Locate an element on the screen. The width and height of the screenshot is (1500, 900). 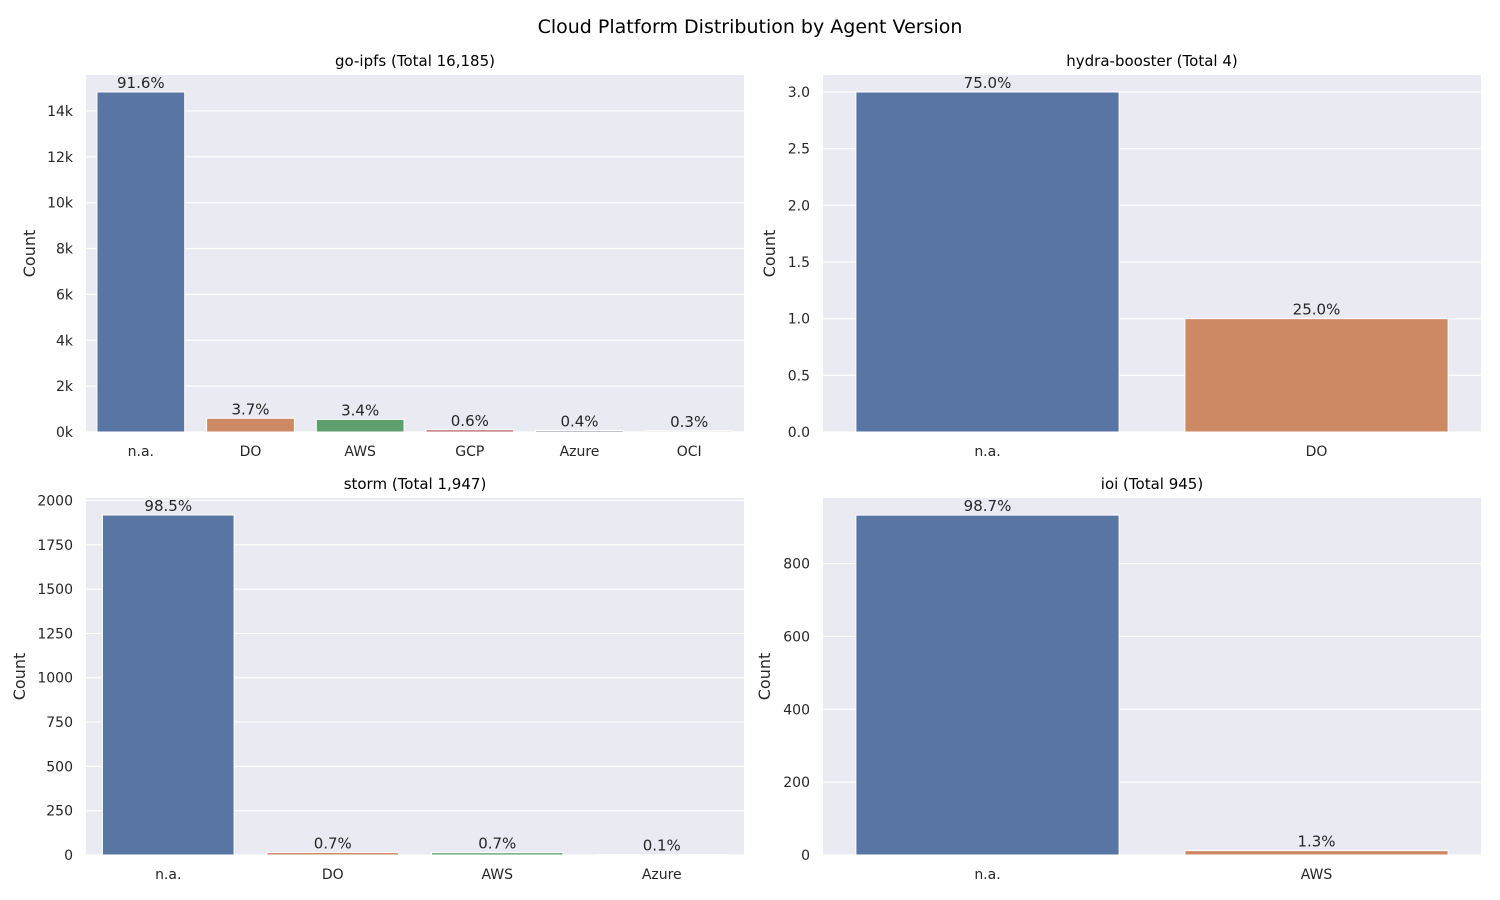
y-tick-label: 3.0 is located at coordinates (799, 93).